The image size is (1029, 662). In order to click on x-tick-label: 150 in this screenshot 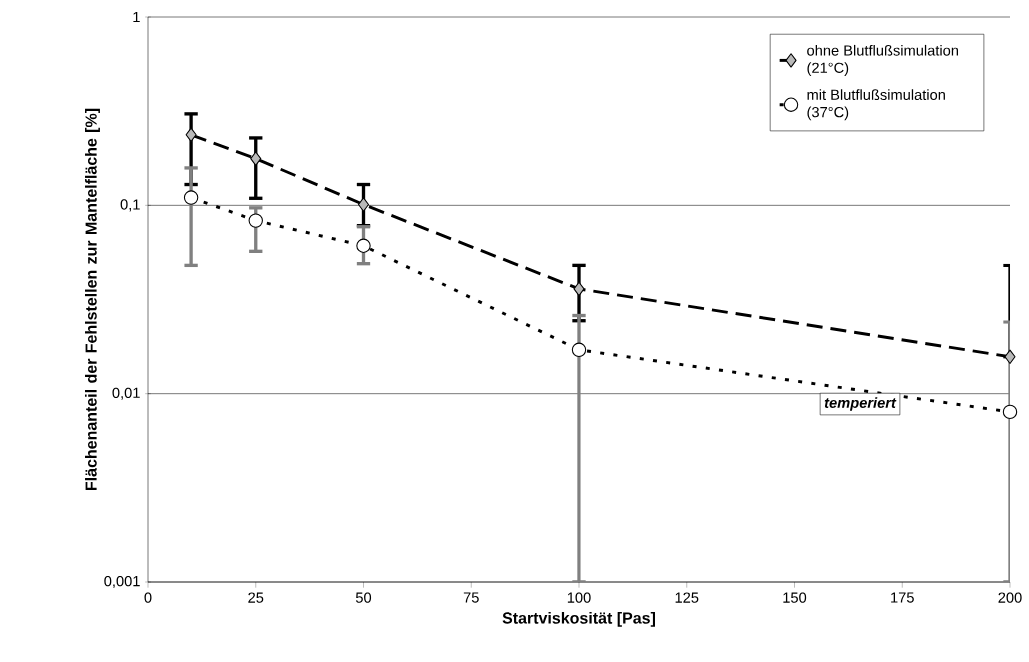, I will do `click(795, 597)`.